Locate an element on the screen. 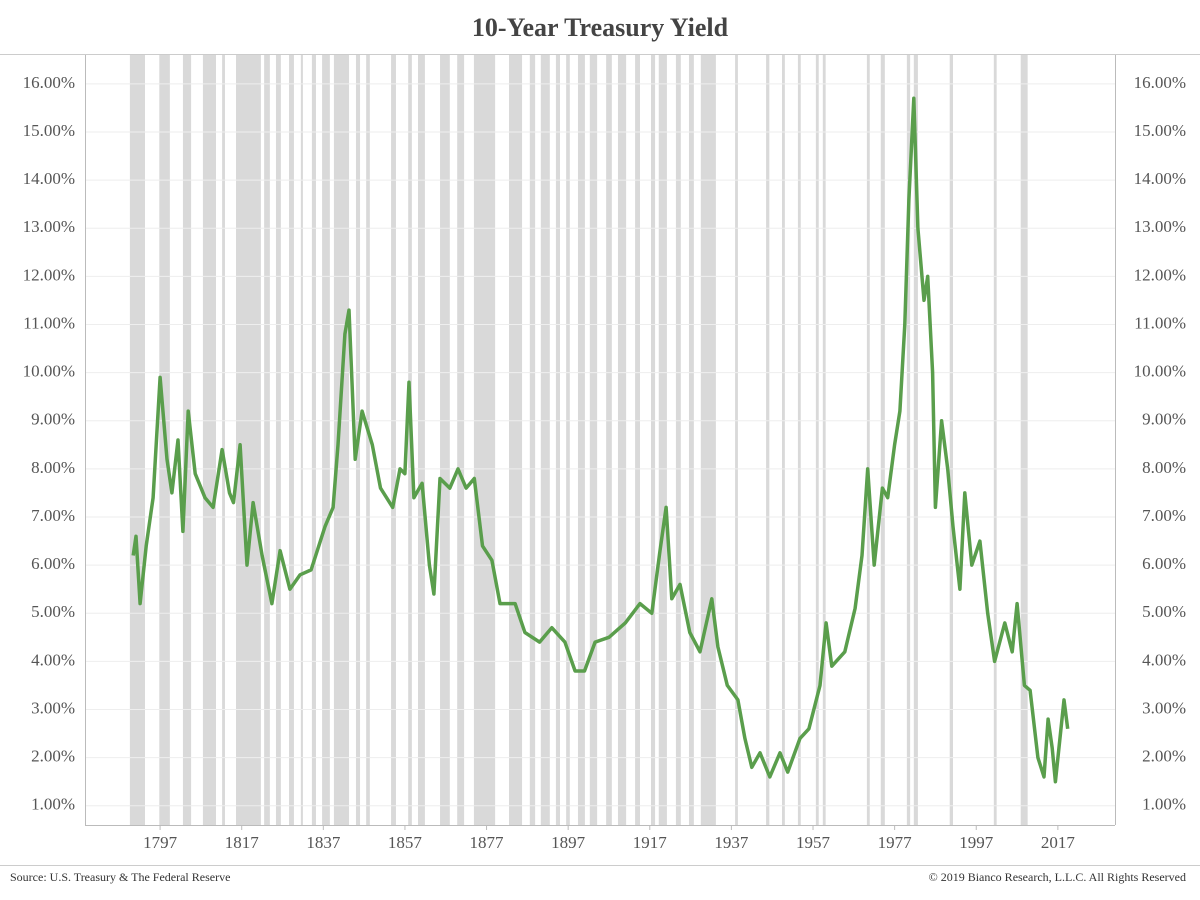 This screenshot has height=900, width=1200. y-tick-label: 3.00% is located at coordinates (53, 707).